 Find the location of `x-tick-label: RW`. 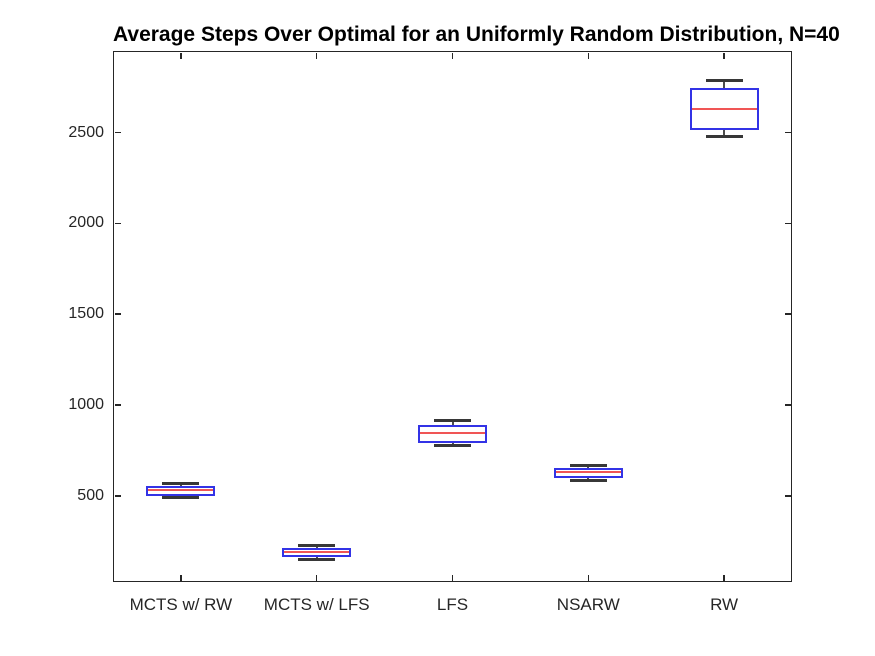

x-tick-label: RW is located at coordinates (724, 604).